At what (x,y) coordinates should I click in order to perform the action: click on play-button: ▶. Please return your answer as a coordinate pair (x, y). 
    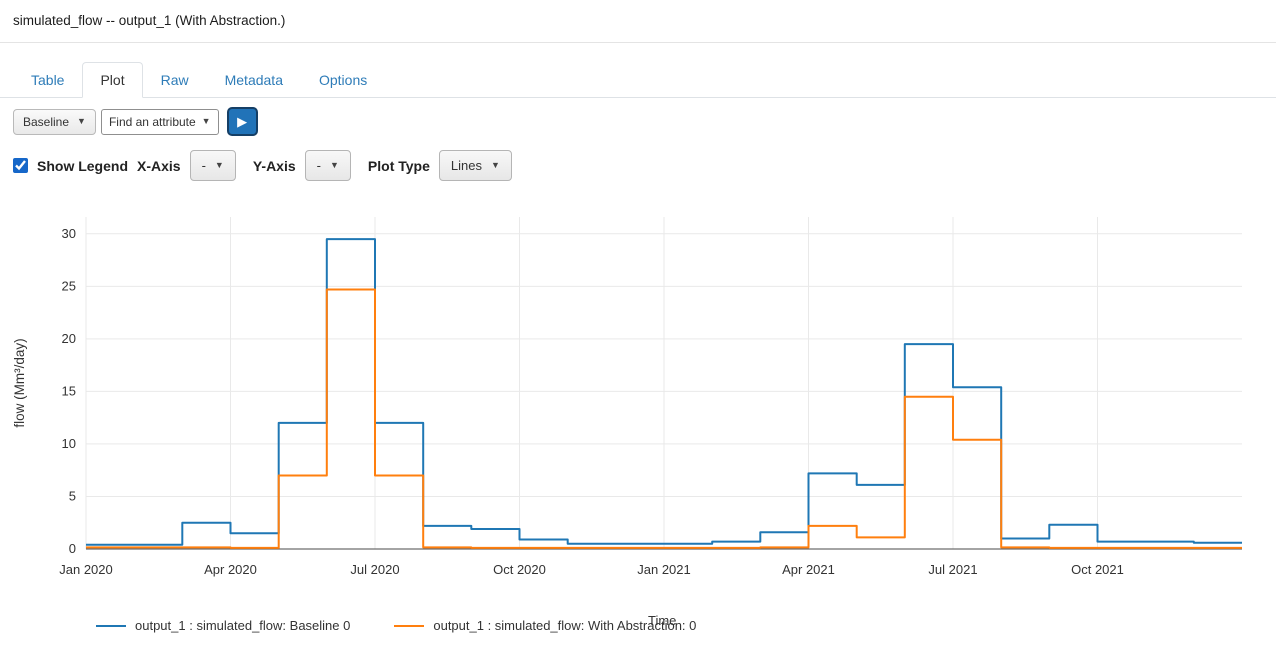
    Looking at the image, I should click on (242, 121).